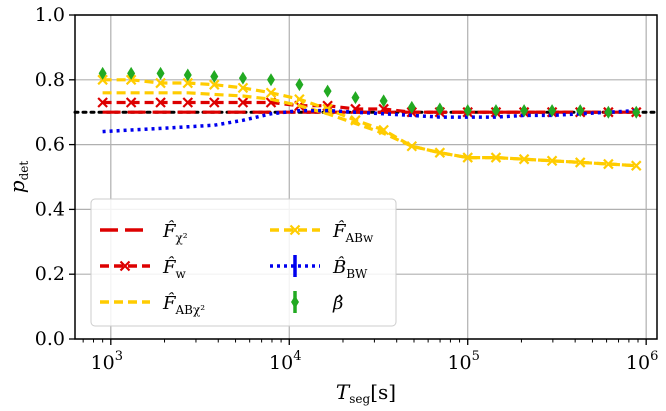  What do you see at coordinates (183, 304) in the screenshot?
I see `legend-label-F_AB_chi2: F̂ABχ²` at bounding box center [183, 304].